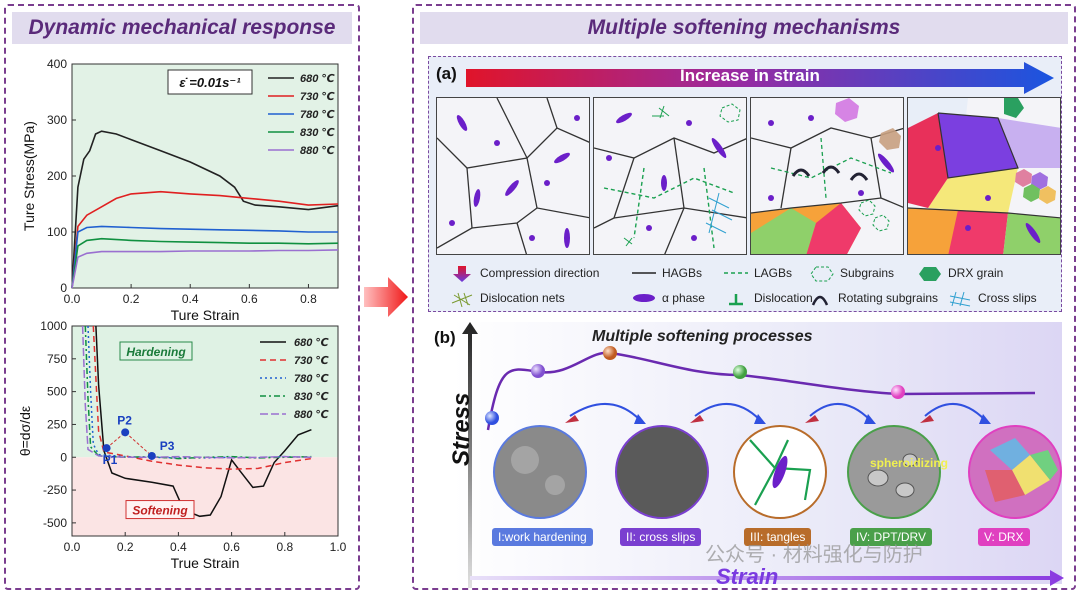 This screenshot has width=1080, height=594. What do you see at coordinates (249, 299) in the screenshot?
I see `top-x-tick-label: 0.6` at bounding box center [249, 299].